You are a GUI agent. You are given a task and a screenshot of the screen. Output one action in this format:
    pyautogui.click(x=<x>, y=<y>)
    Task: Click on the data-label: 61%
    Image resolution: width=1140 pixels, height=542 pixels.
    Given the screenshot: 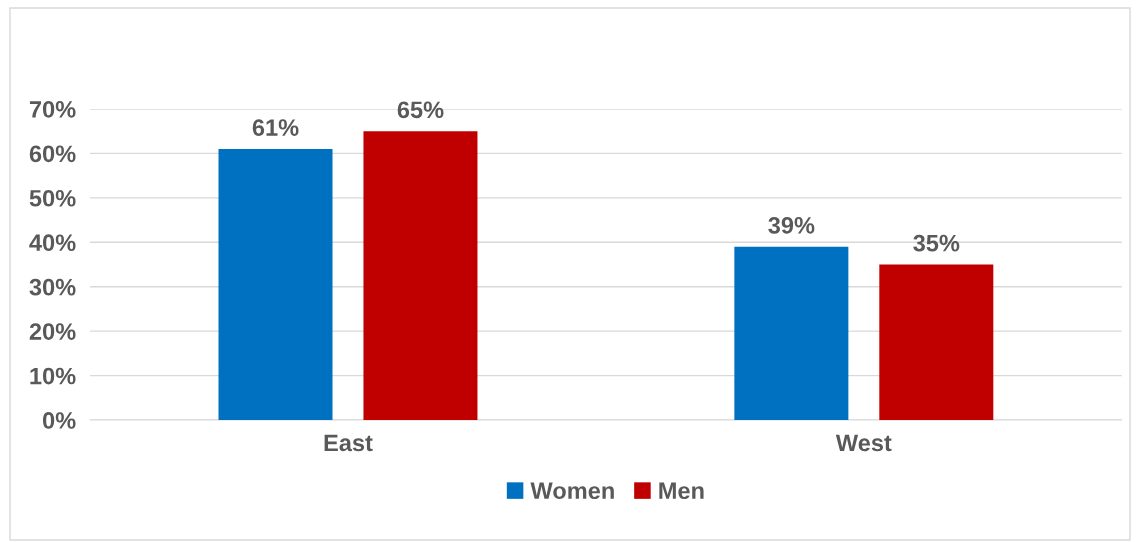 What is the action you would take?
    pyautogui.click(x=275, y=127)
    